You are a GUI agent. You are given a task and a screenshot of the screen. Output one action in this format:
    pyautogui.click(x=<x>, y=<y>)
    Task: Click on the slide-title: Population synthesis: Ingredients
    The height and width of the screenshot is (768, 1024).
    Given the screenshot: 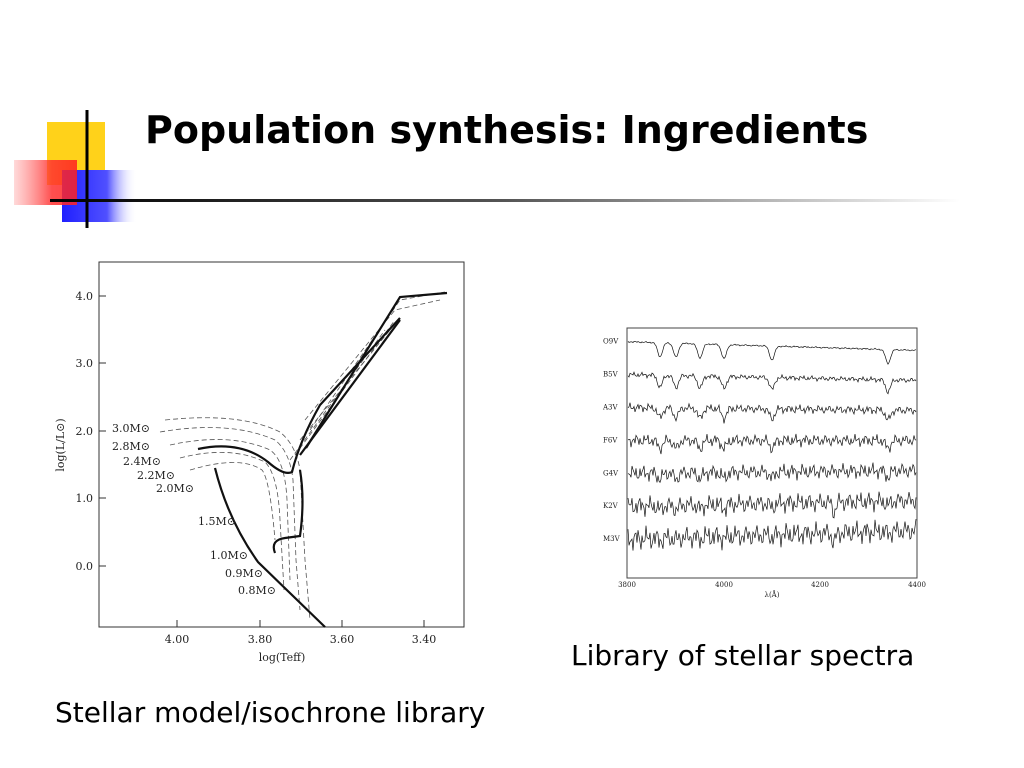 What is the action you would take?
    pyautogui.click(x=506, y=130)
    